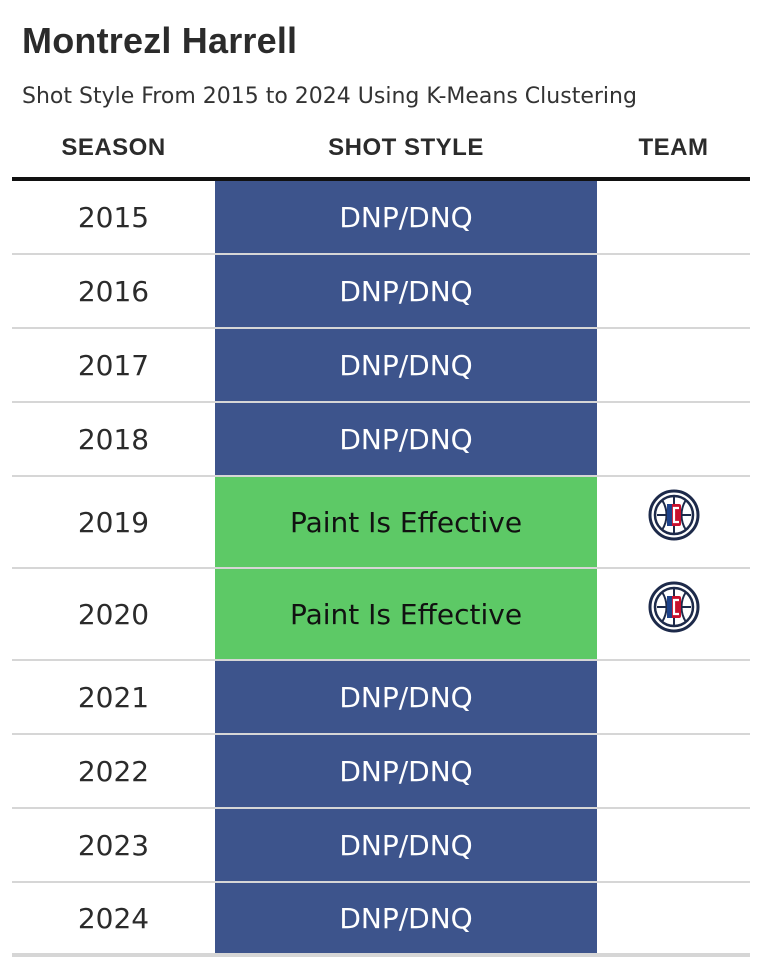 Image resolution: width=760 pixels, height=968 pixels. Describe the element at coordinates (113, 365) in the screenshot. I see `season-cell: 2017` at that location.